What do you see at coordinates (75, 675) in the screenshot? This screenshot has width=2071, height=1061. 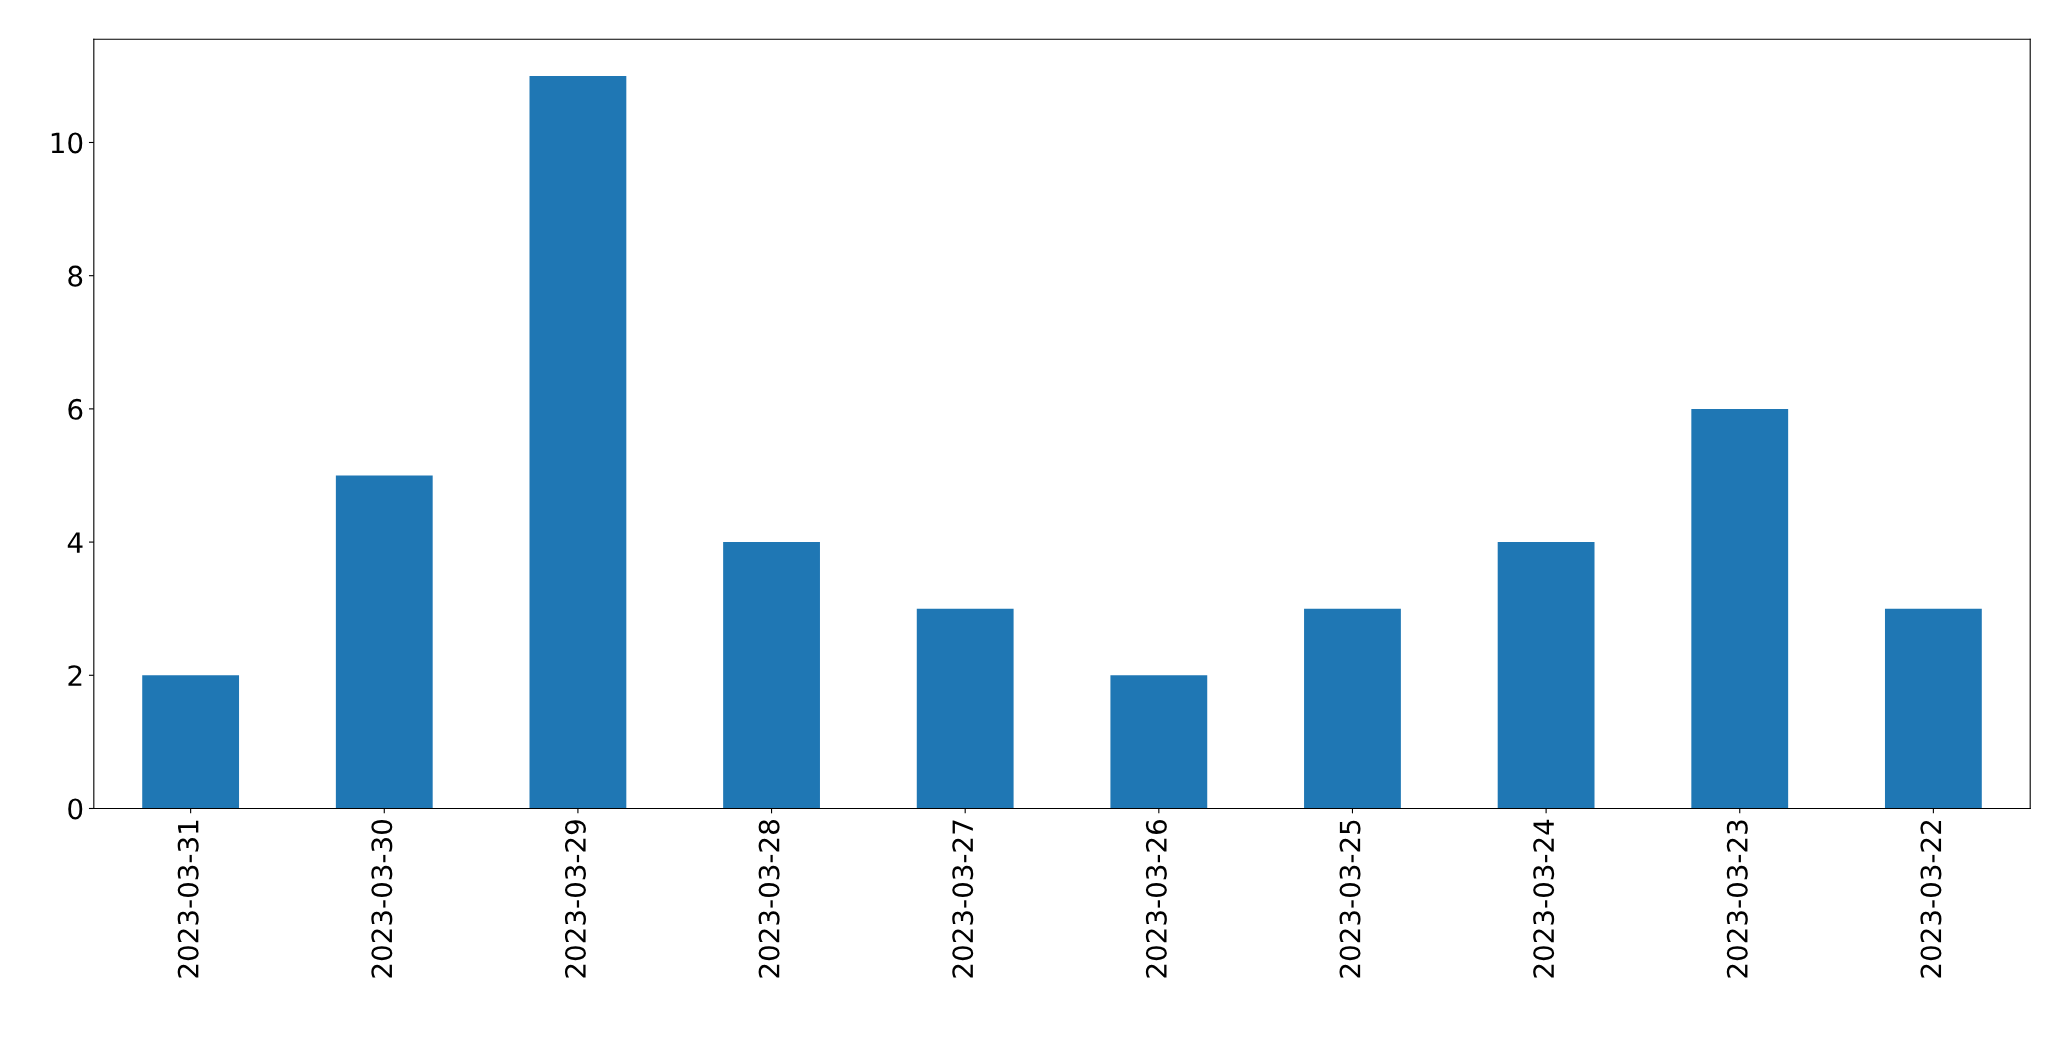 I see `y-tick-label: 2` at bounding box center [75, 675].